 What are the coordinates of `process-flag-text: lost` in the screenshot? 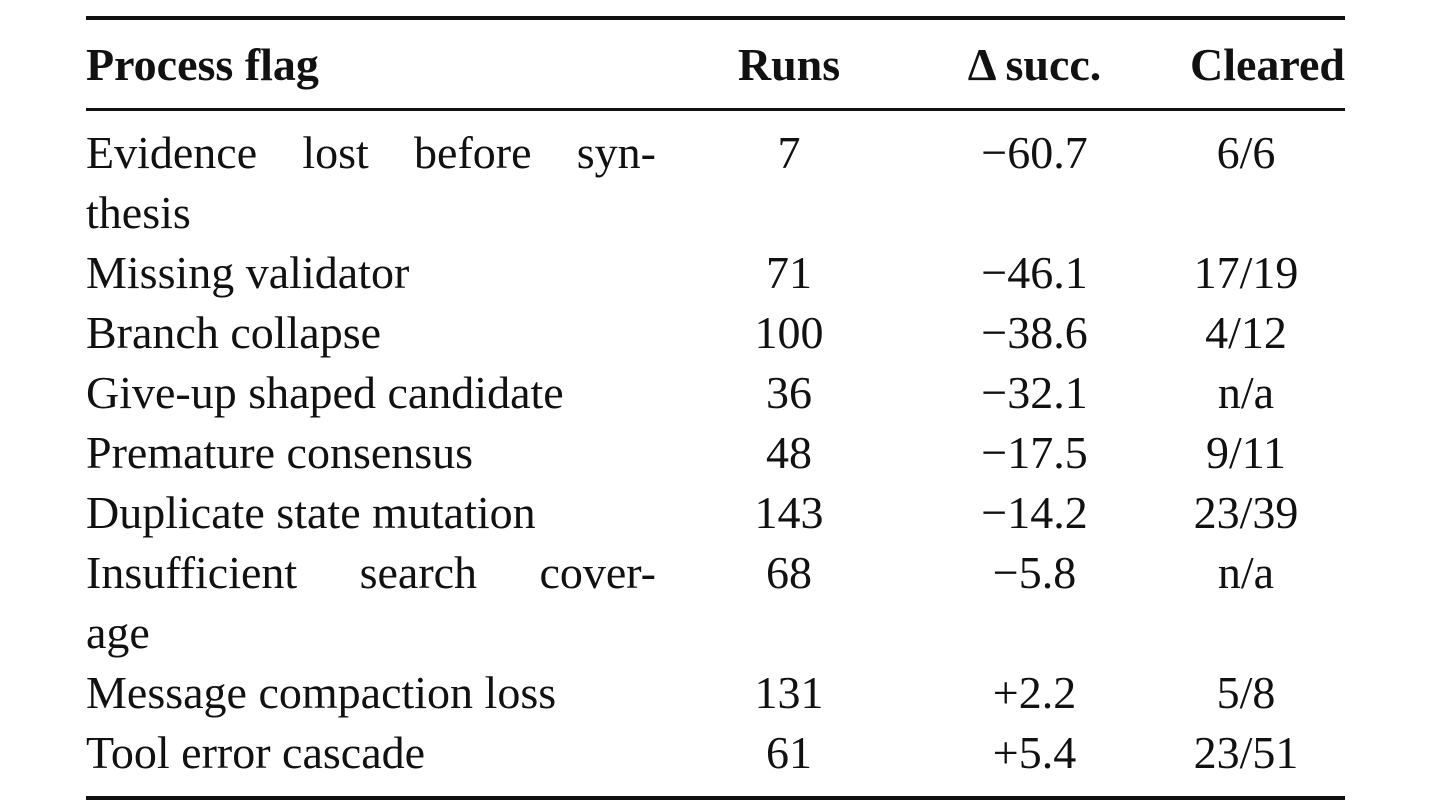 It's located at (335, 152).